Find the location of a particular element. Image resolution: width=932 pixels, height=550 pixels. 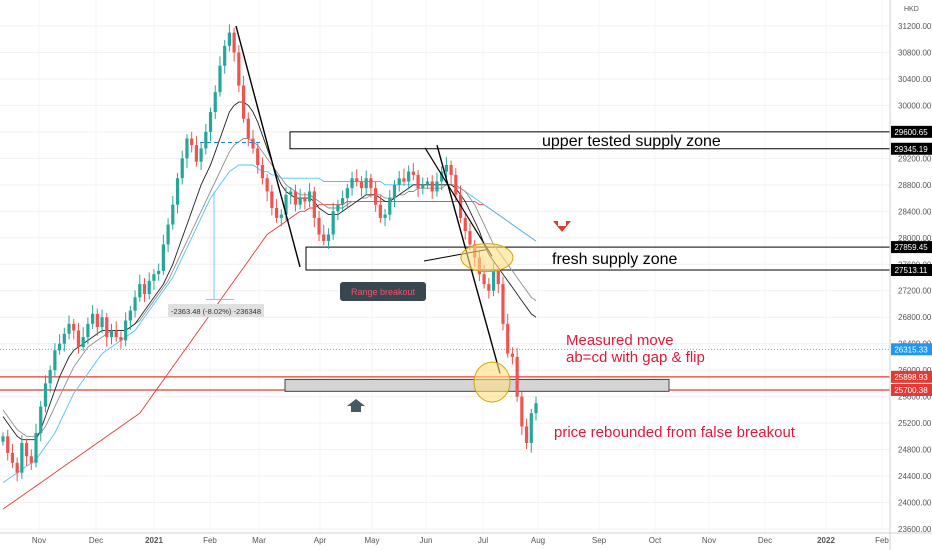

x-tick-label: 2021 is located at coordinates (154, 540).